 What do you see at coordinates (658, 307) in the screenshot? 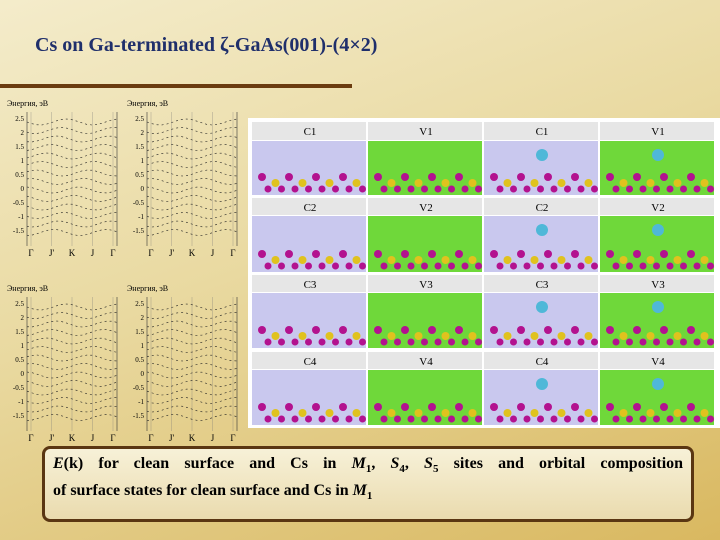
I see `cs-atom` at bounding box center [658, 307].